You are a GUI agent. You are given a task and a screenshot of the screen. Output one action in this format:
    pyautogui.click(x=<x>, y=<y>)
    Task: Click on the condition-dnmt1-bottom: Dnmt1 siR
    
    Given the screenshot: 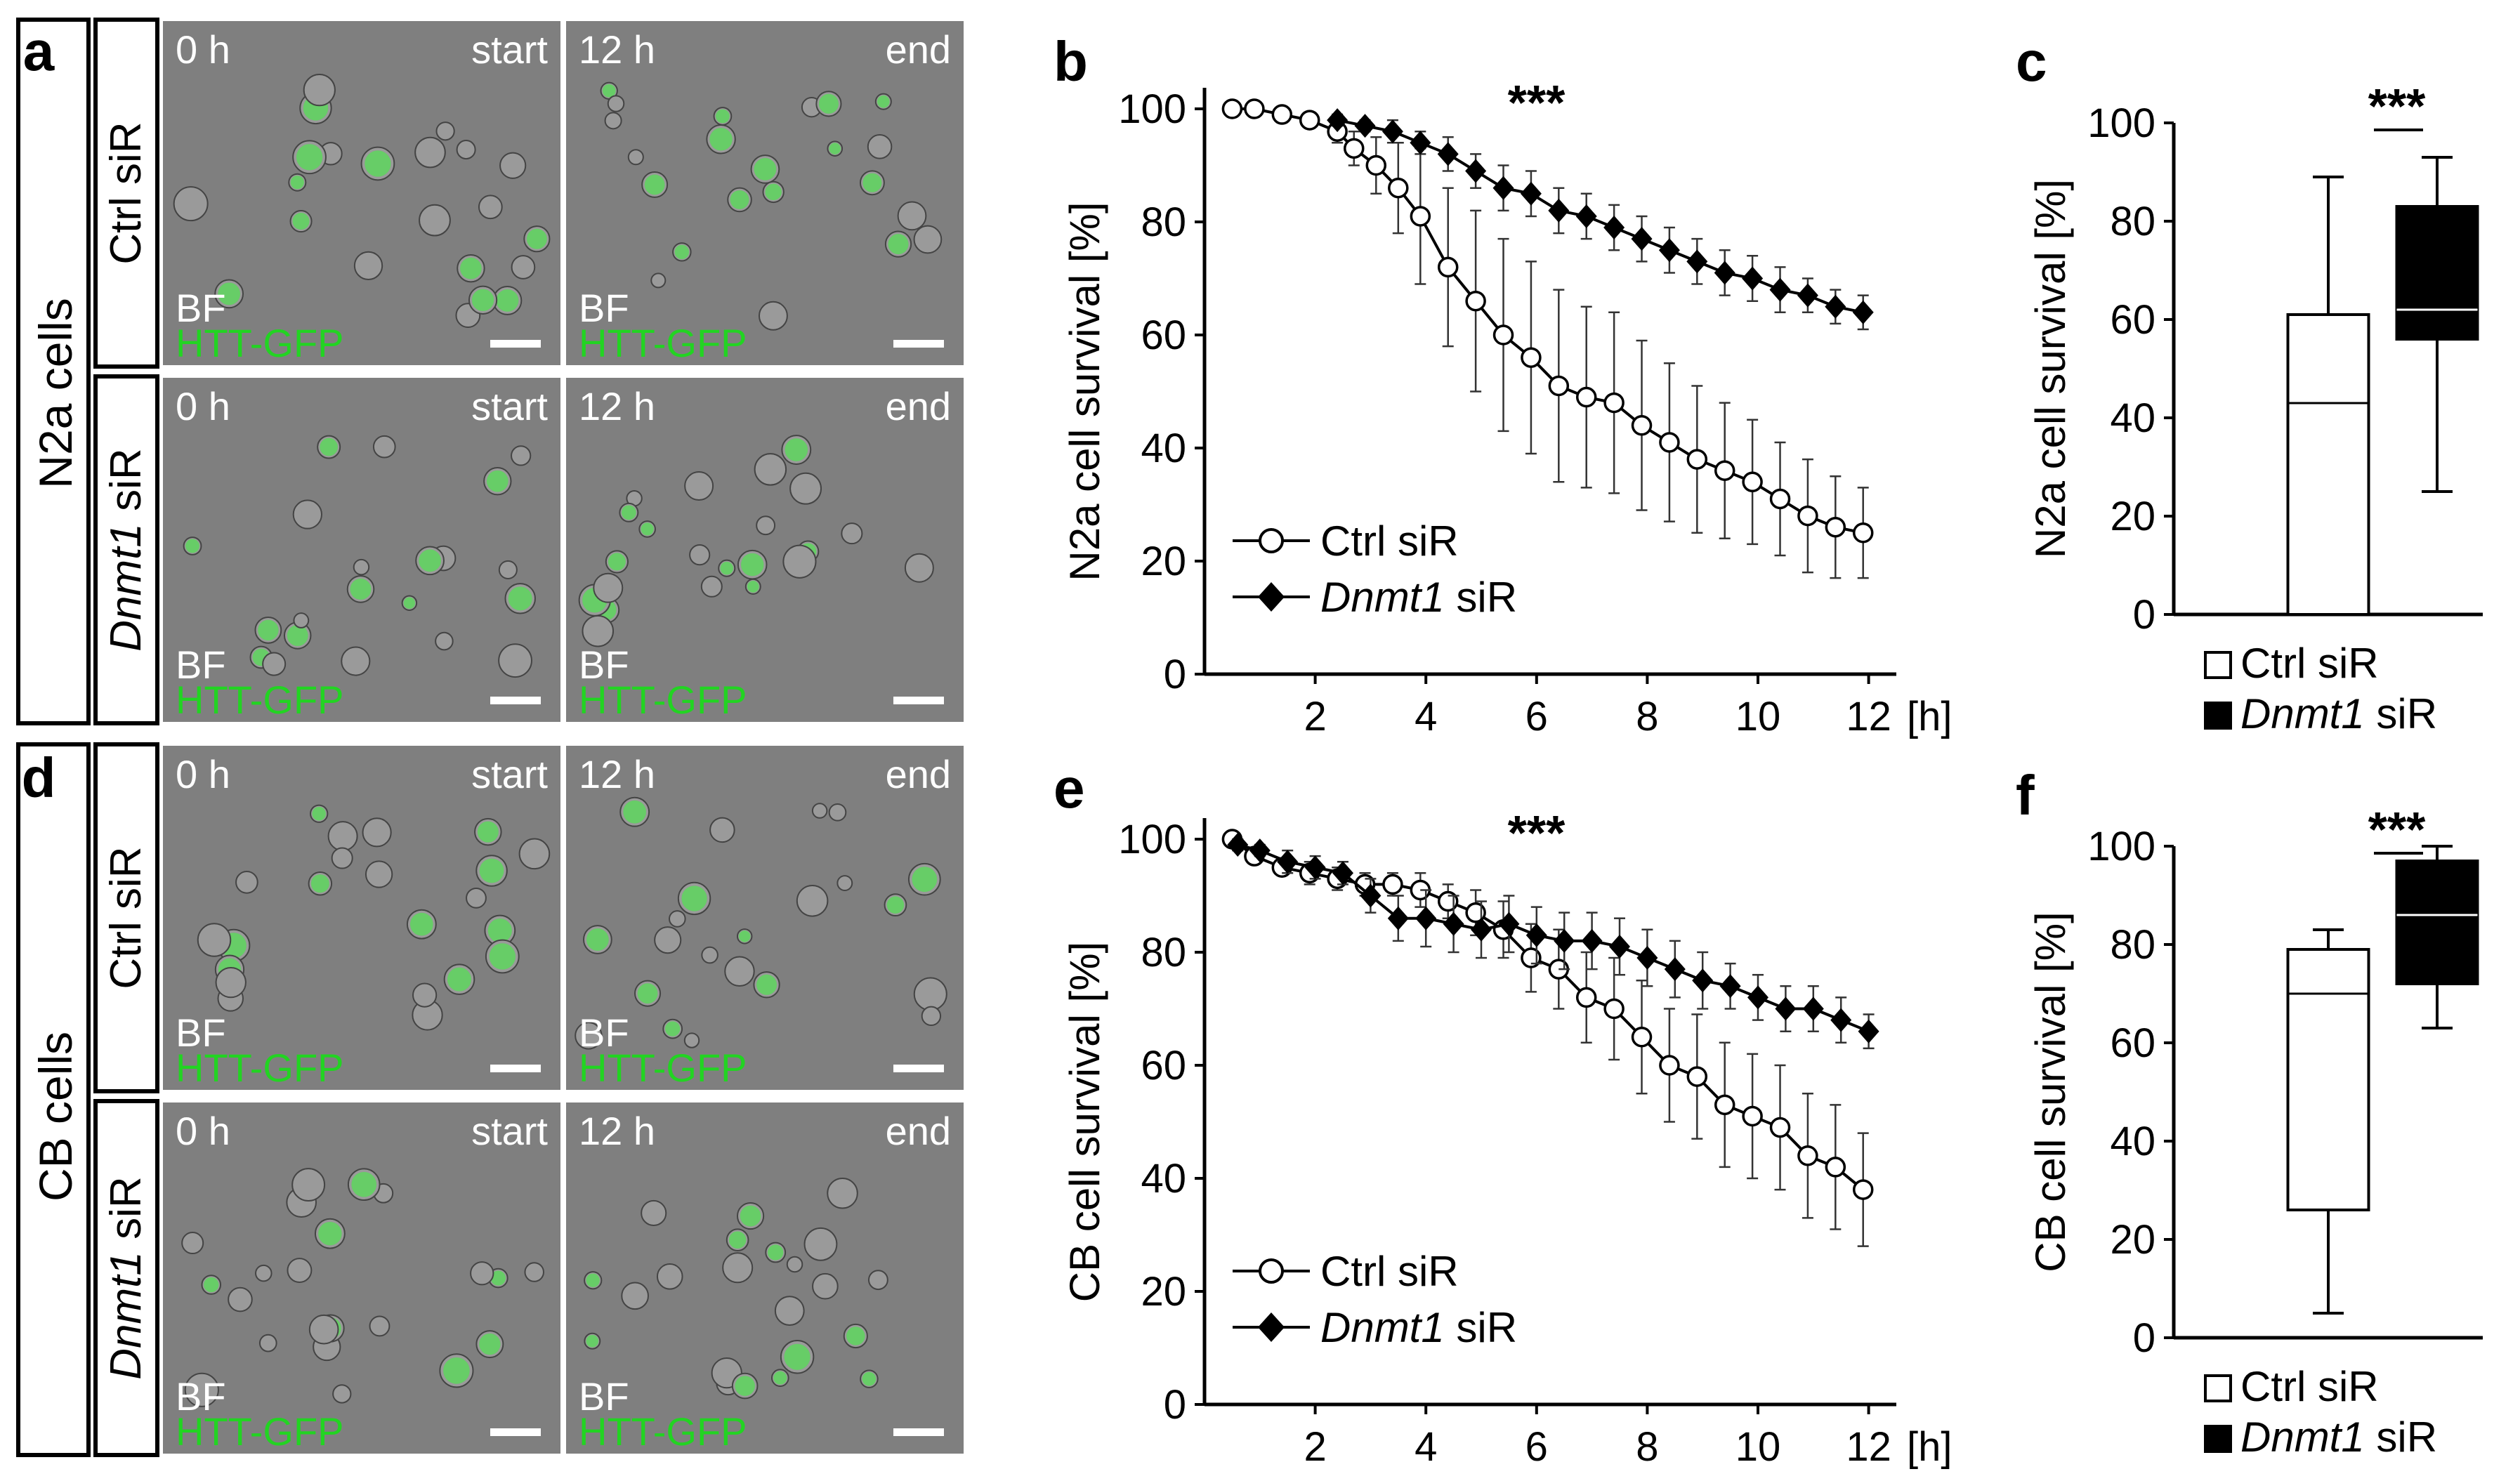 What is the action you would take?
    pyautogui.click(x=126, y=1277)
    